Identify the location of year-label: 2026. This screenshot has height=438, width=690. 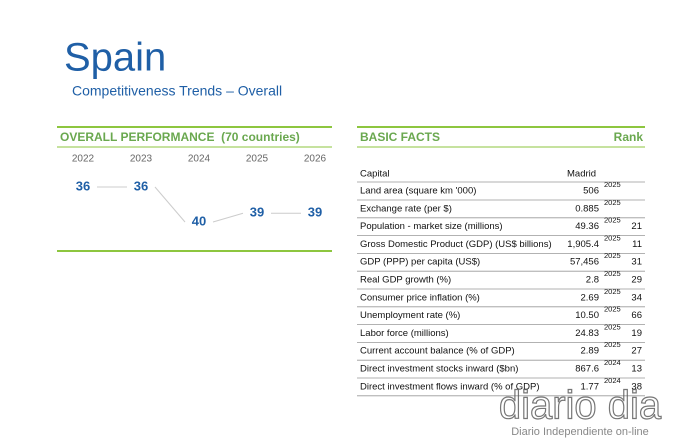
(315, 159).